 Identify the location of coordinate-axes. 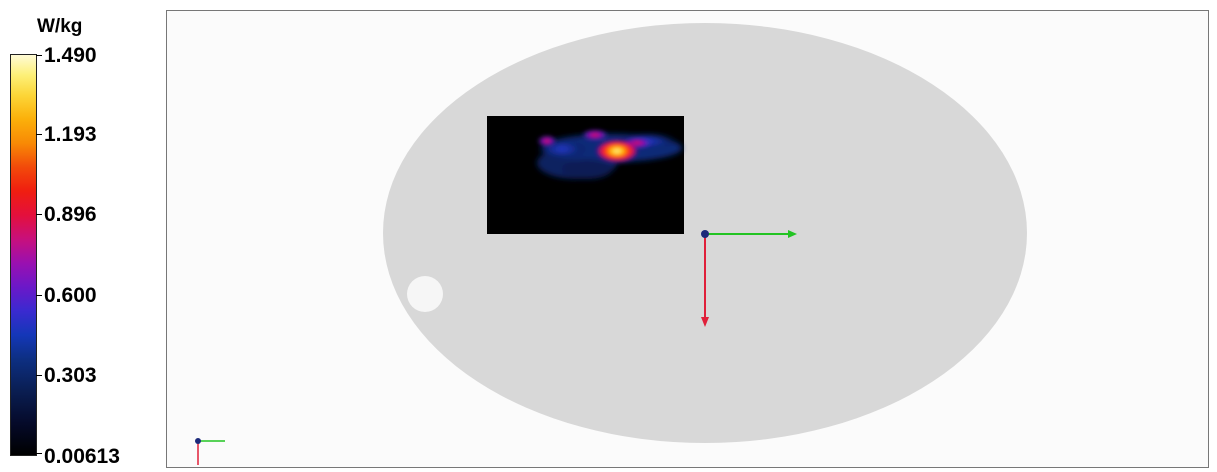
(749, 278).